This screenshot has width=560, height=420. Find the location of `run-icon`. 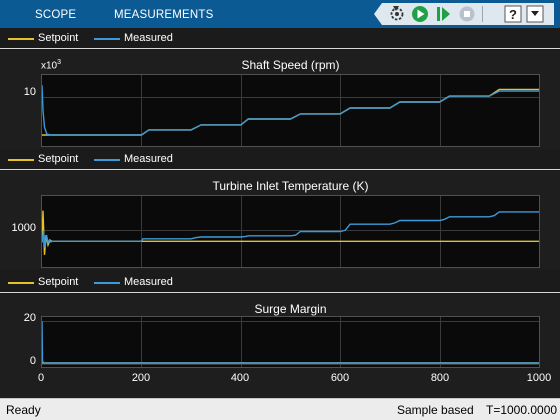

run-icon is located at coordinates (420, 14).